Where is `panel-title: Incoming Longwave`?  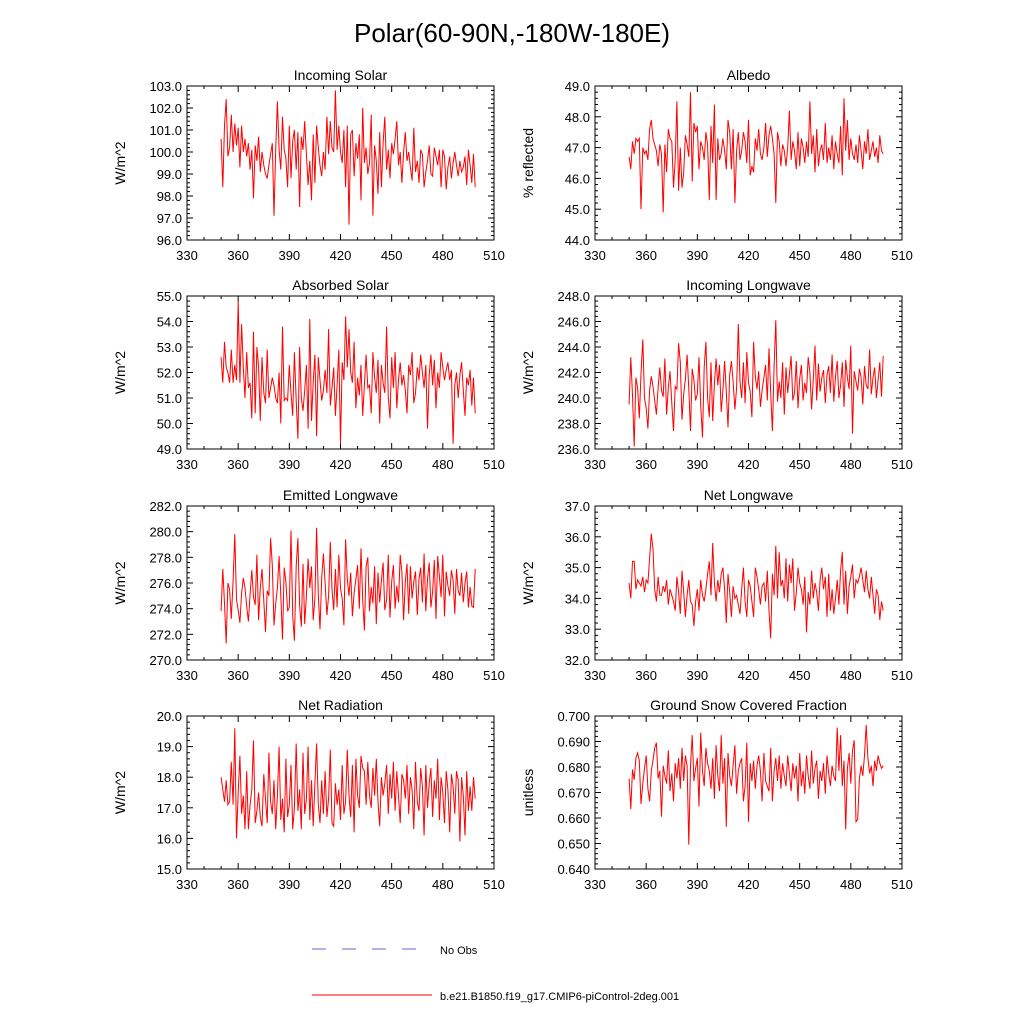 panel-title: Incoming Longwave is located at coordinates (748, 285).